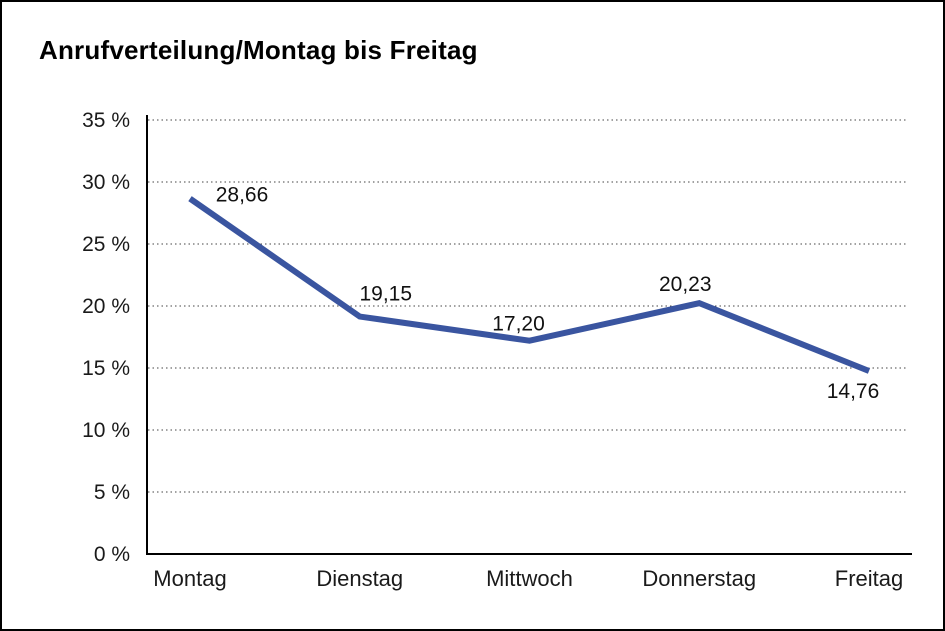 This screenshot has height=631, width=945. Describe the element at coordinates (106, 368) in the screenshot. I see `y-axis-tick-label: 15 %` at that location.